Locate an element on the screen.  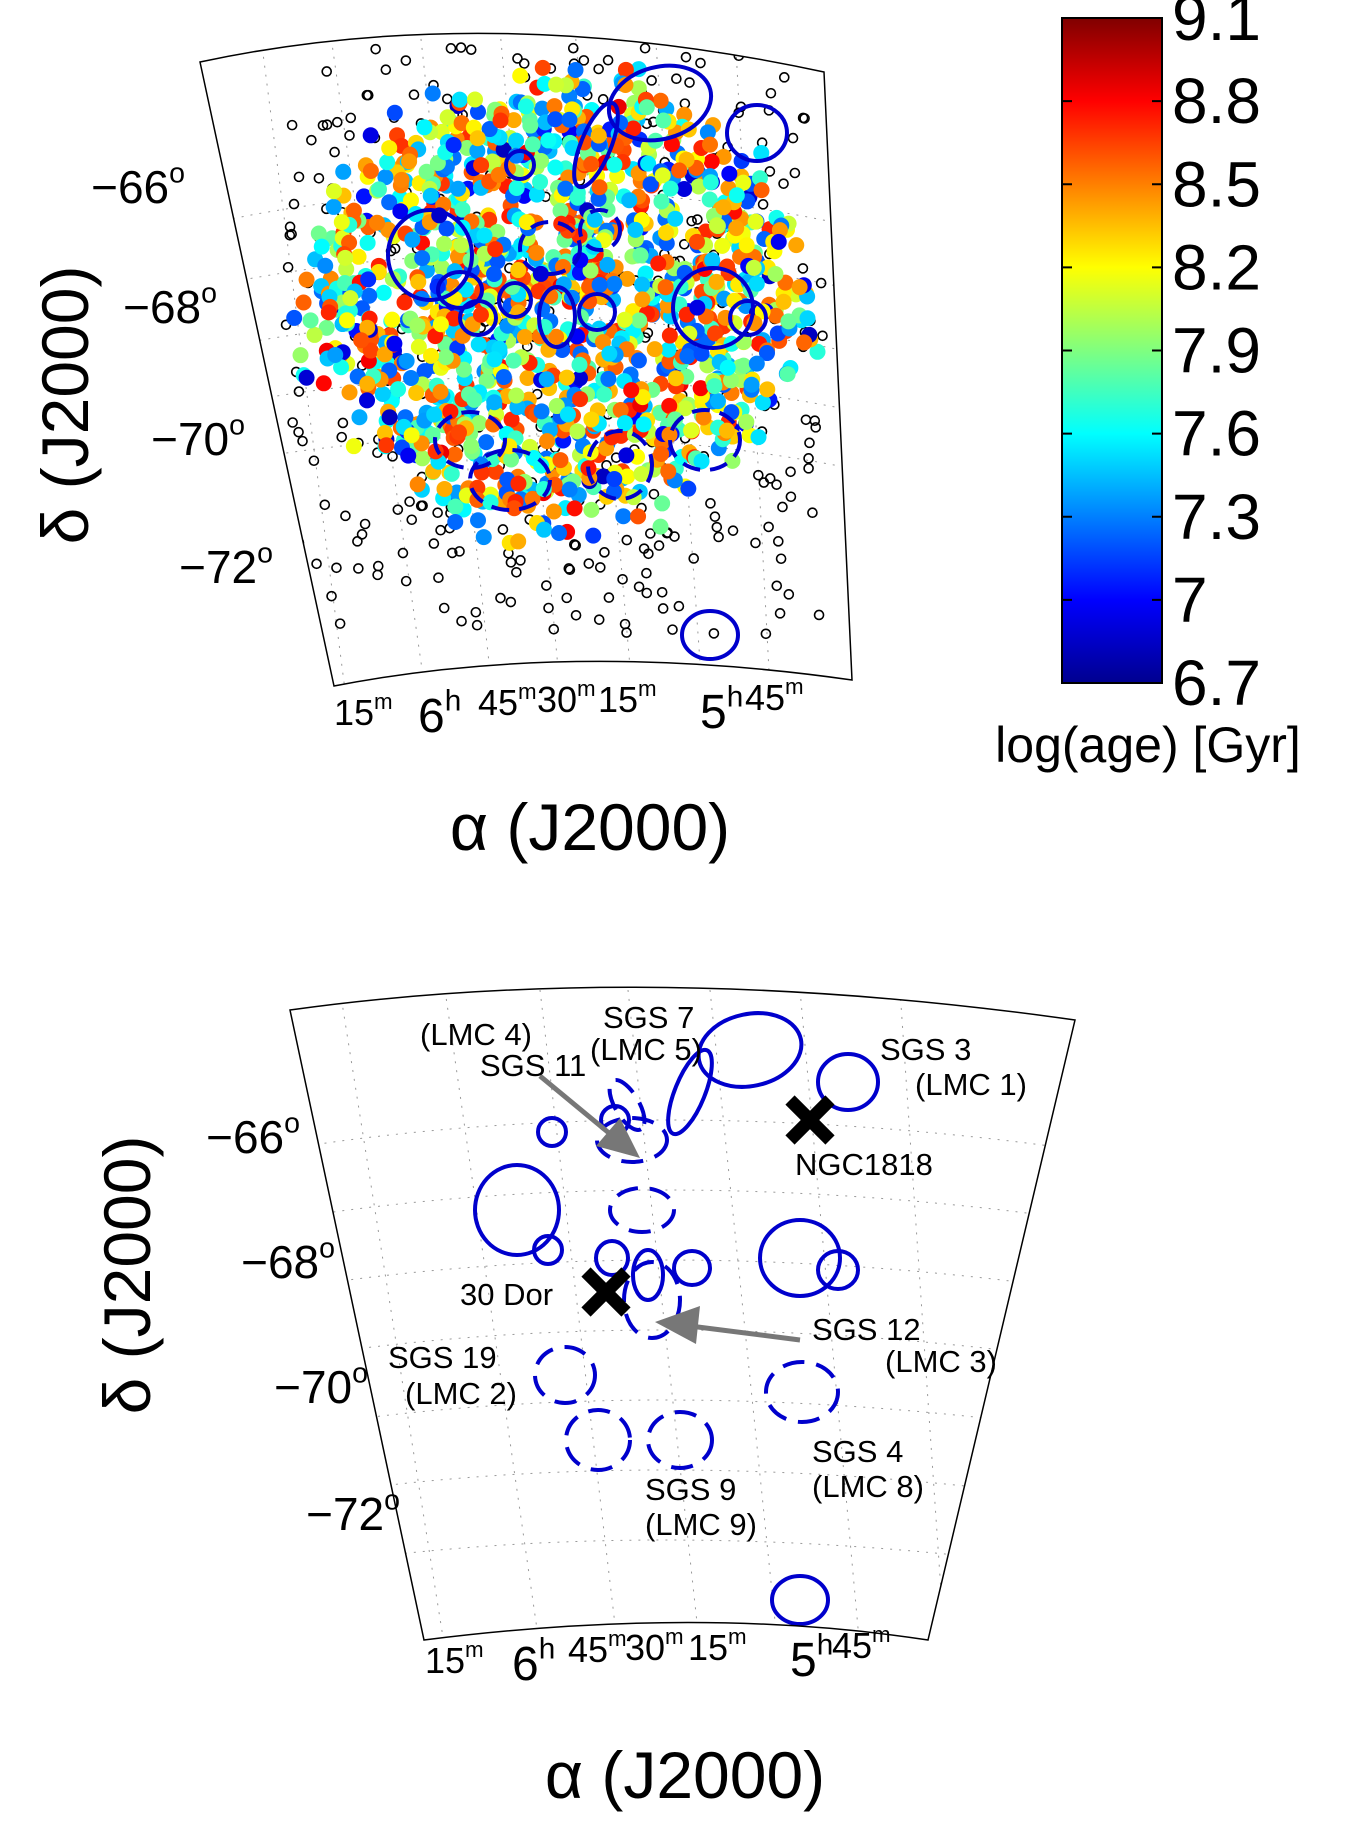
top-dec-tick-label: −72o is located at coordinates (226, 565).